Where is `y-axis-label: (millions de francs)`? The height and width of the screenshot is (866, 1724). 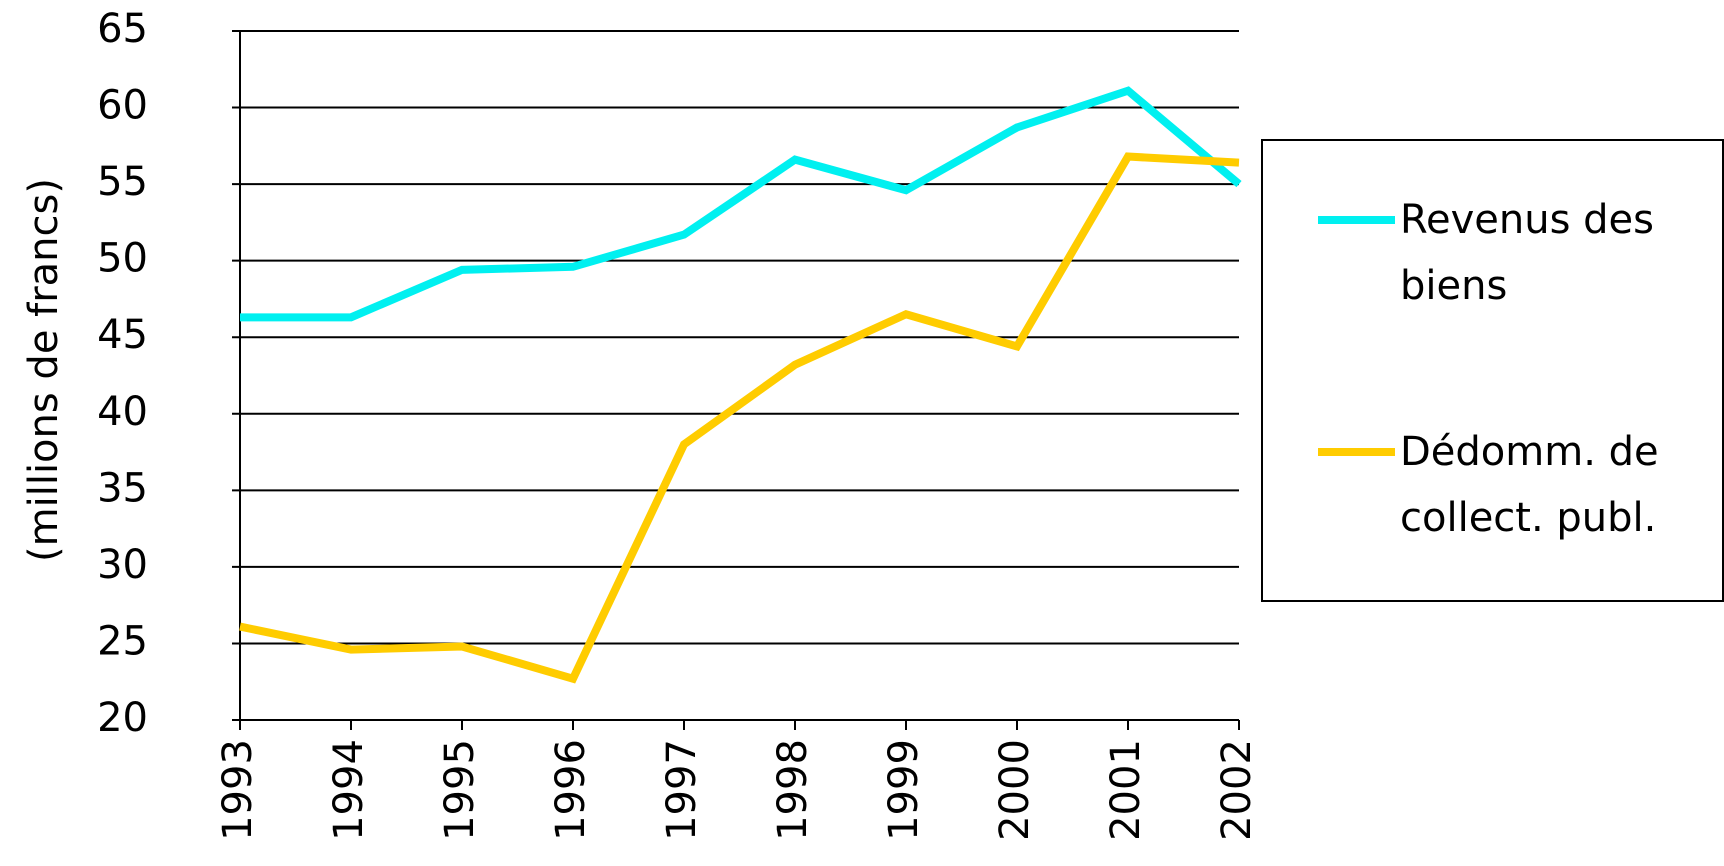
y-axis-label: (millions de francs) is located at coordinates (44, 370).